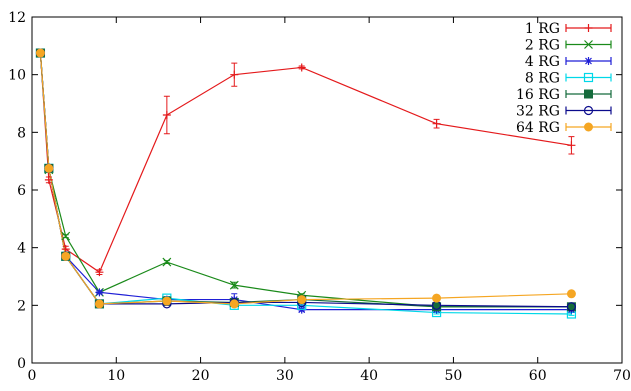 The height and width of the screenshot is (391, 631). I want to click on y-tick-label: 8, so click(21, 133).